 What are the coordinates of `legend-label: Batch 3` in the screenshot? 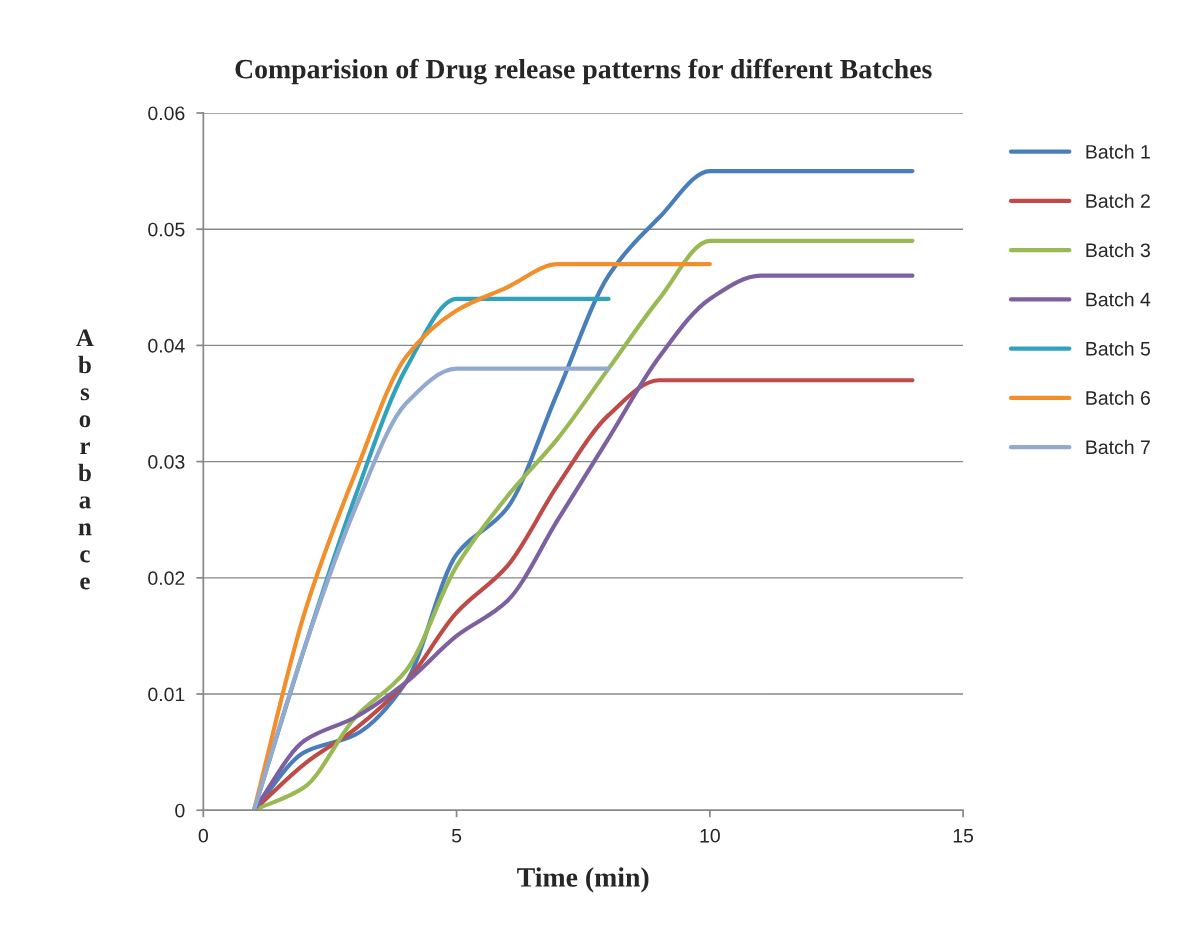 It's located at (1118, 250).